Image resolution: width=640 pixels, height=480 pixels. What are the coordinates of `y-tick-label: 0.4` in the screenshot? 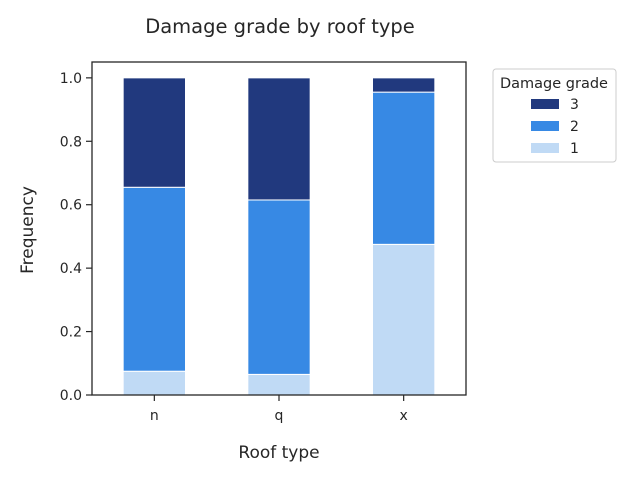 It's located at (71, 269).